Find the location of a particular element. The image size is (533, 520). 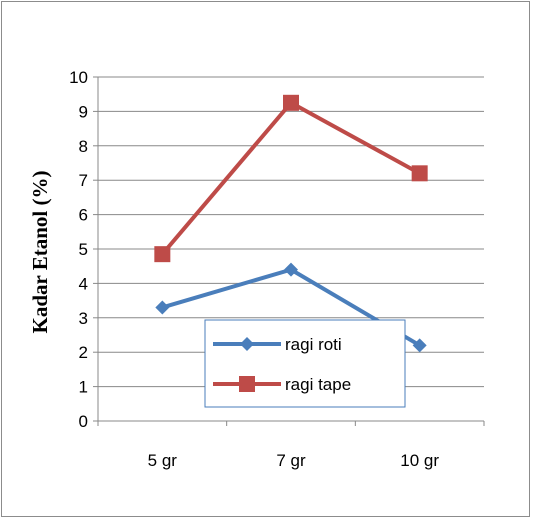

y-tick-label: 10 is located at coordinates (78, 77).